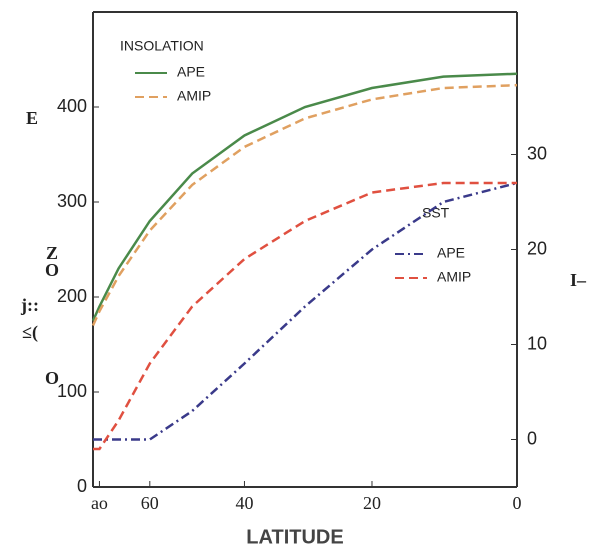  I want to click on y2-tick-label: 0, so click(532, 438).